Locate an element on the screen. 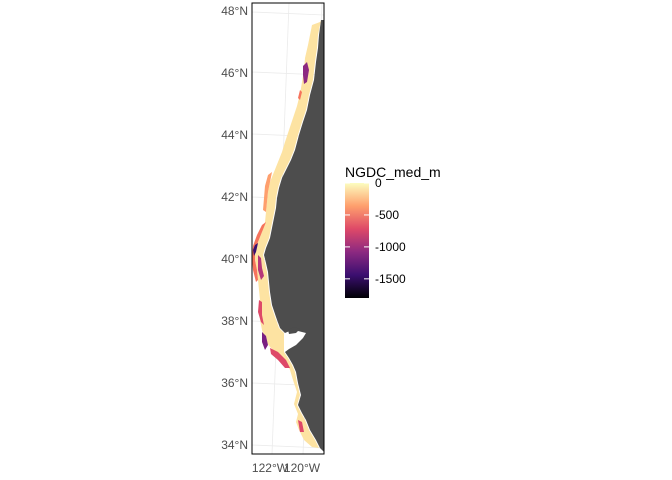  depth-shallow-band is located at coordinates (288, 234).